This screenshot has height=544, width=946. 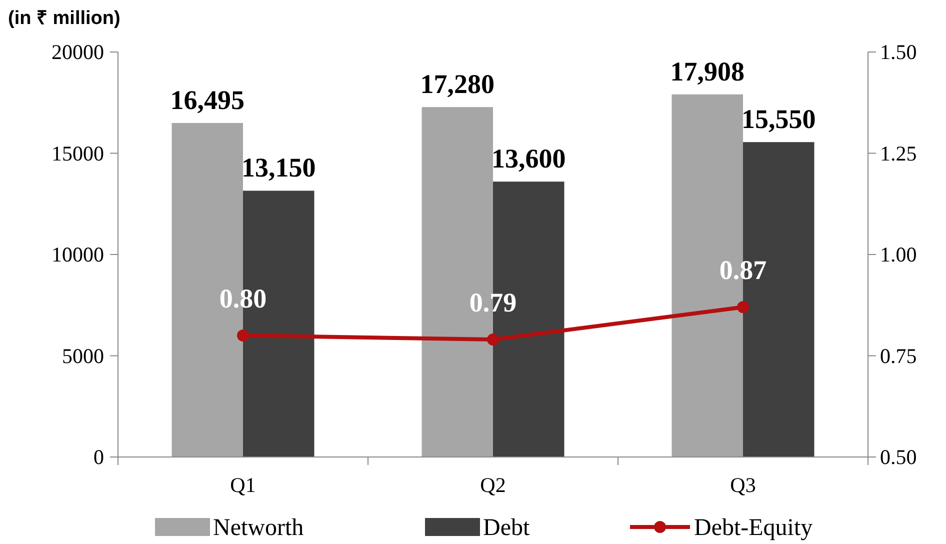 I want to click on data-label: 17,280, so click(x=457, y=84).